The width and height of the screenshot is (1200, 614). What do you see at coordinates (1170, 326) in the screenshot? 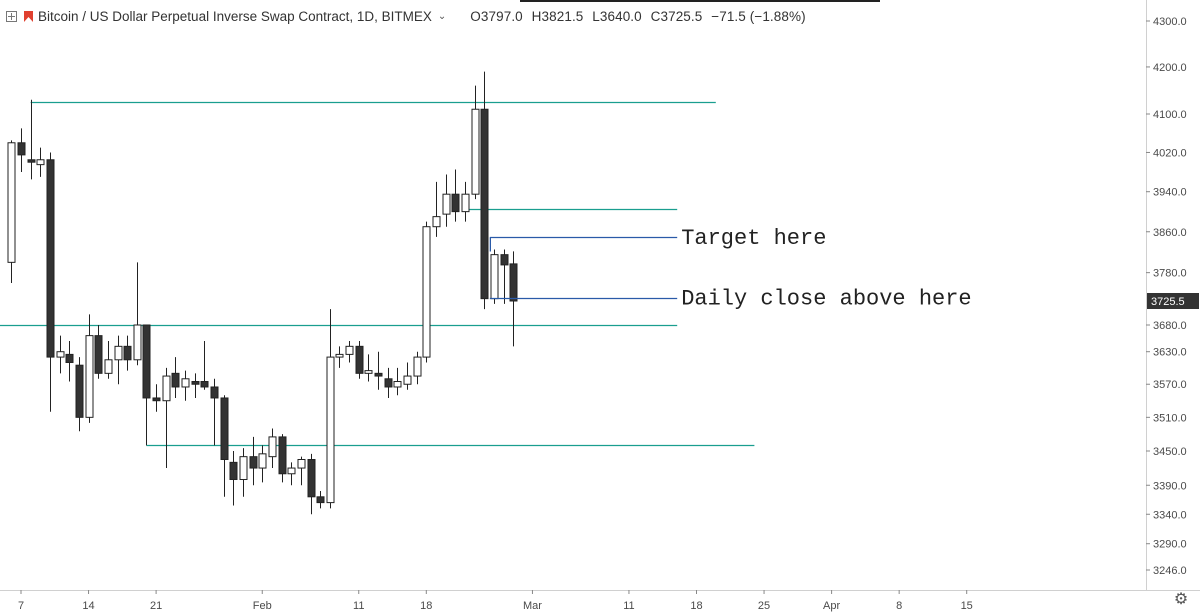
I see `y-tick-label: 3680.0` at bounding box center [1170, 326].